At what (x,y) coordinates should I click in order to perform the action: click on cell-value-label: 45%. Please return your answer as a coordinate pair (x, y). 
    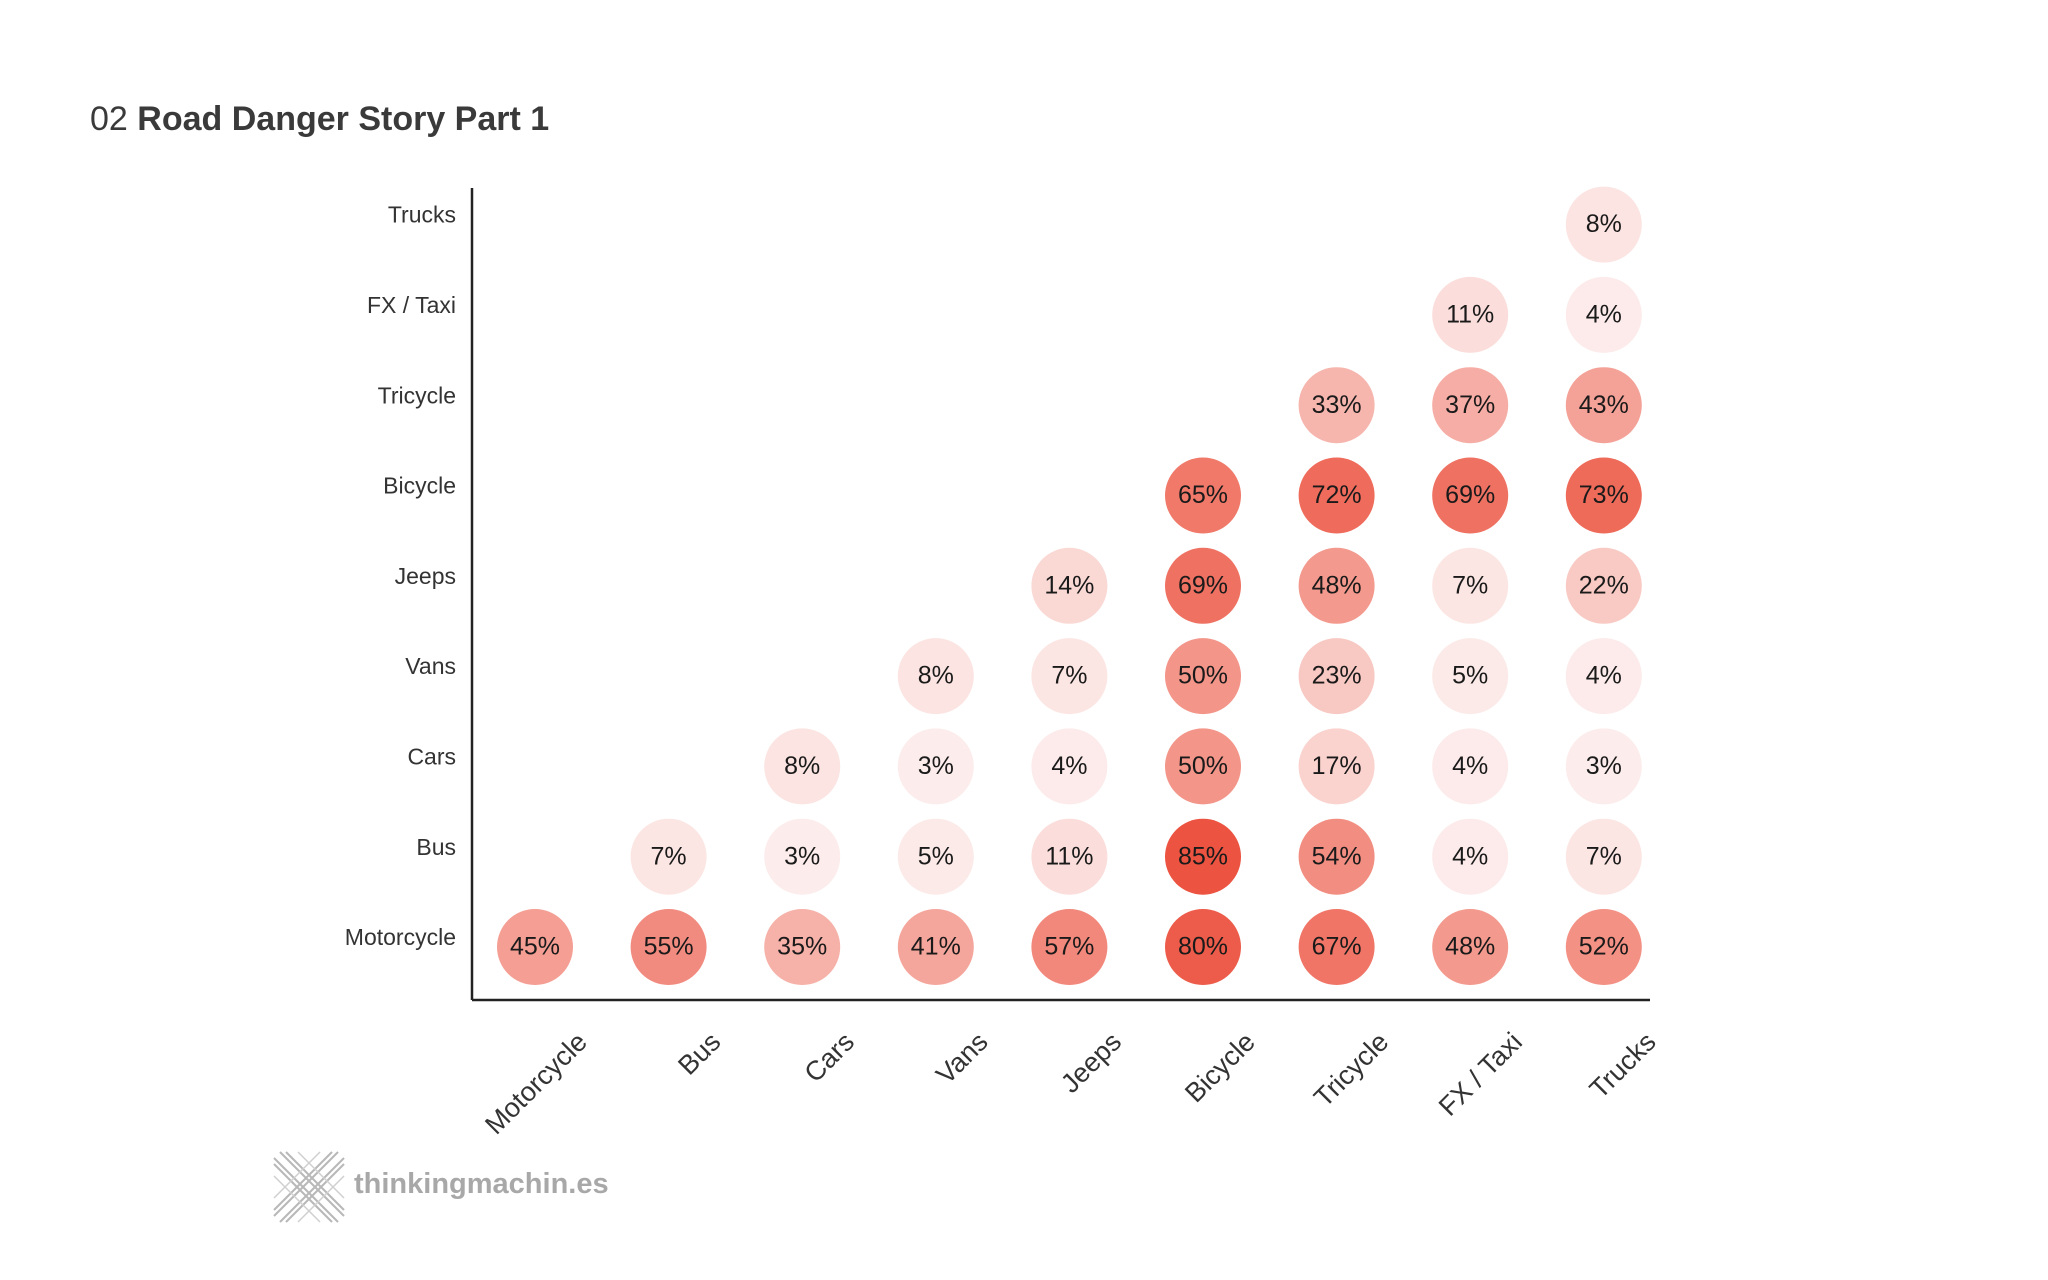
    Looking at the image, I should click on (535, 947).